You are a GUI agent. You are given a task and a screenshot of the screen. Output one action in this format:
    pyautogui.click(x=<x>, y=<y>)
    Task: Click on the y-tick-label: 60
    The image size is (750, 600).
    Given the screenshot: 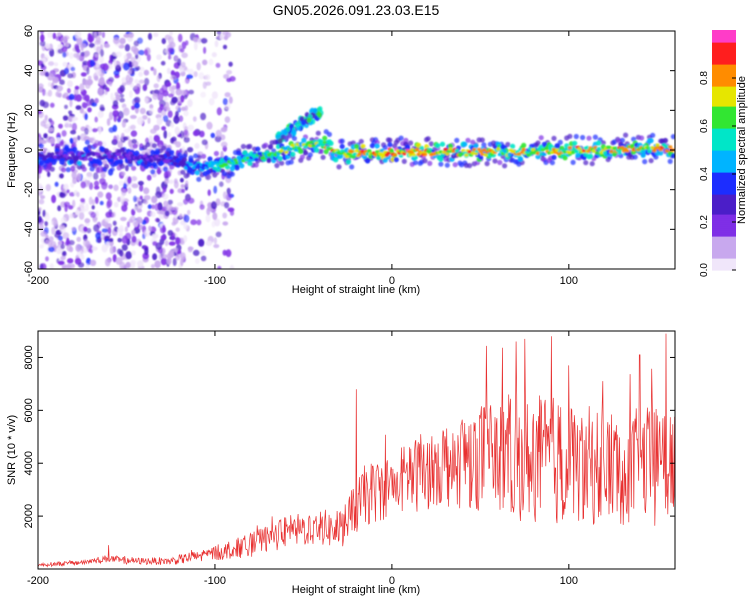 What is the action you would take?
    pyautogui.click(x=29, y=31)
    